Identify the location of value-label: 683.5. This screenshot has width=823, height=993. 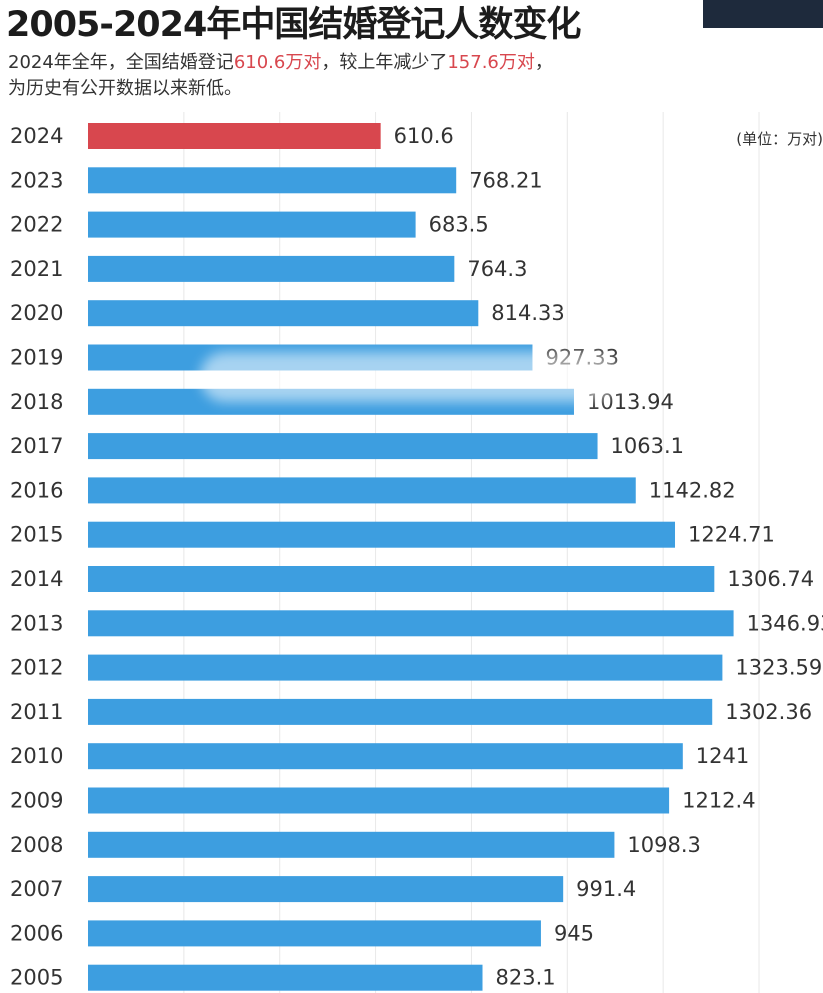
(459, 225).